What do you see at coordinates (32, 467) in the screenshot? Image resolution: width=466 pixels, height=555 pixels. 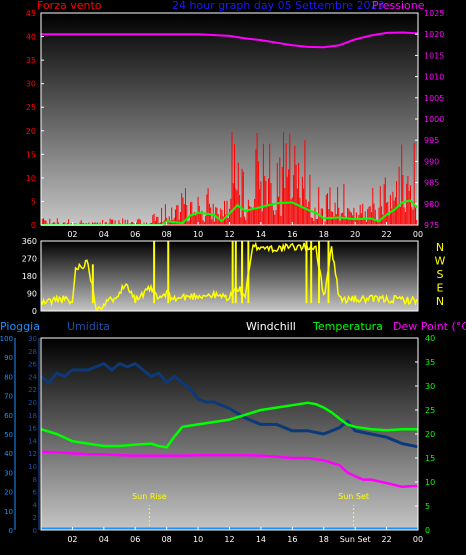 I see `y-tick-label-humidity: 10` at bounding box center [32, 467].